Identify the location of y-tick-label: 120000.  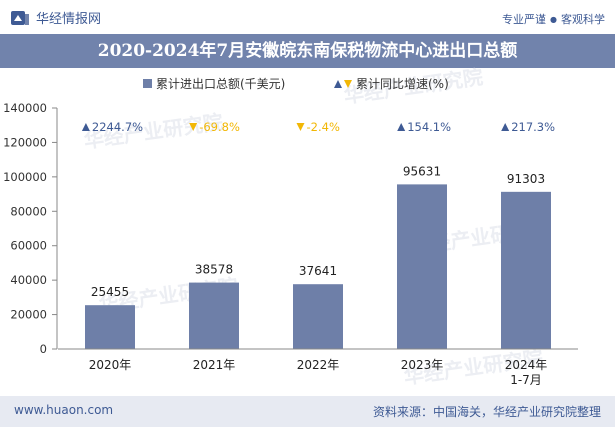
(25, 142).